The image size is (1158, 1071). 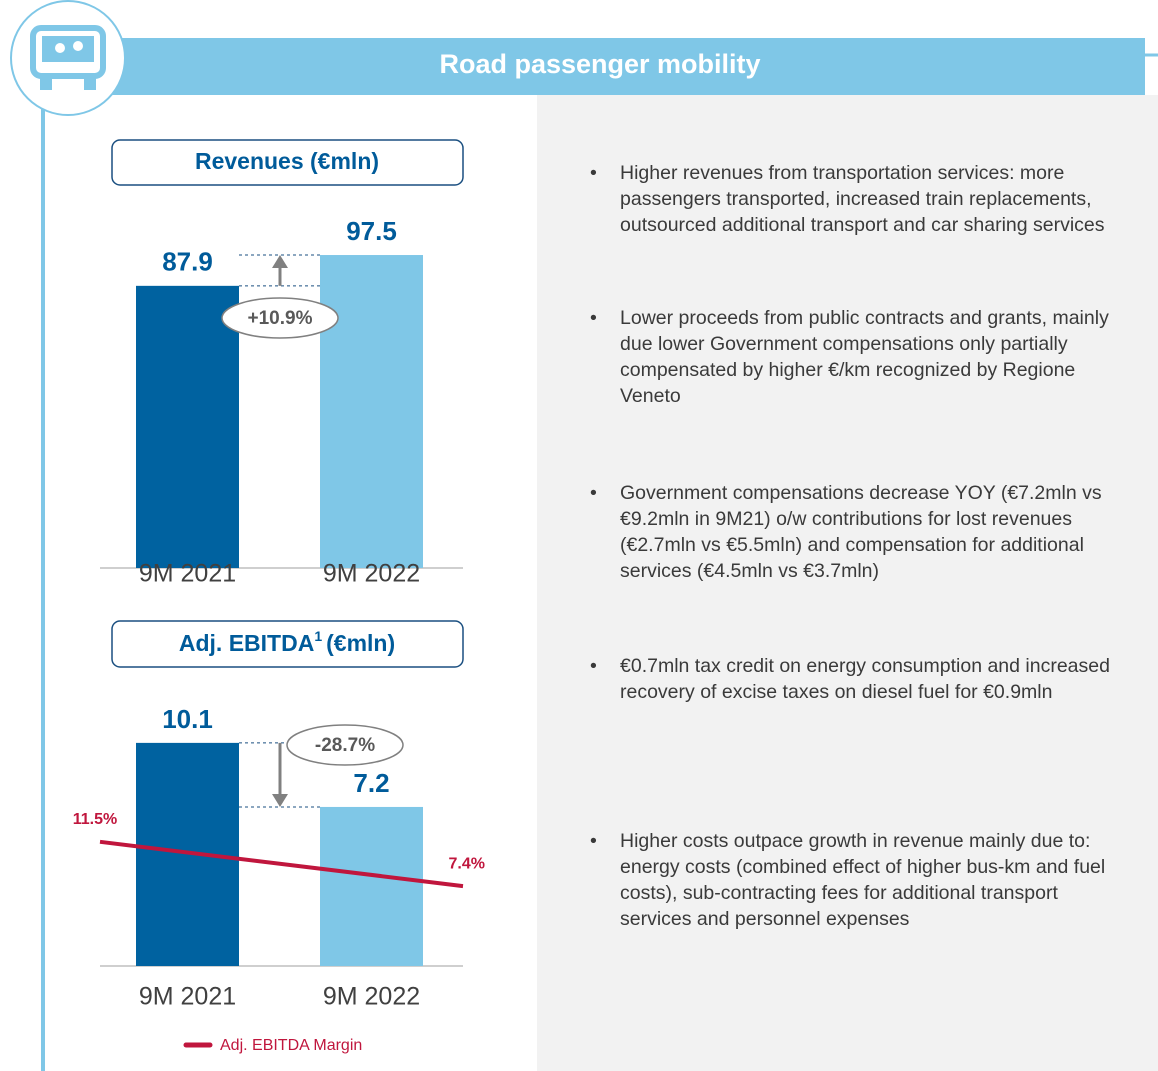 What do you see at coordinates (281, 864) in the screenshot?
I see `margin-line` at bounding box center [281, 864].